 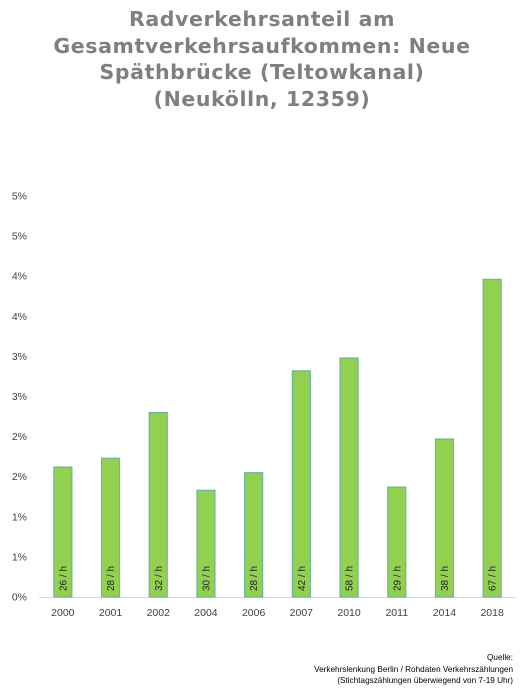 What do you see at coordinates (111, 613) in the screenshot?
I see `x-tick-label: 2001` at bounding box center [111, 613].